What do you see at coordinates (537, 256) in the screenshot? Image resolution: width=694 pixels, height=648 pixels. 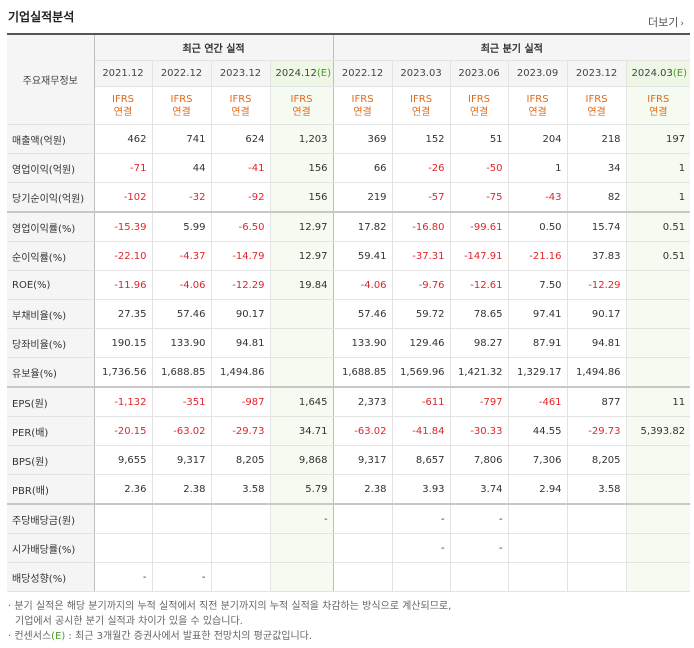 I see `table-cell: -21.16` at bounding box center [537, 256].